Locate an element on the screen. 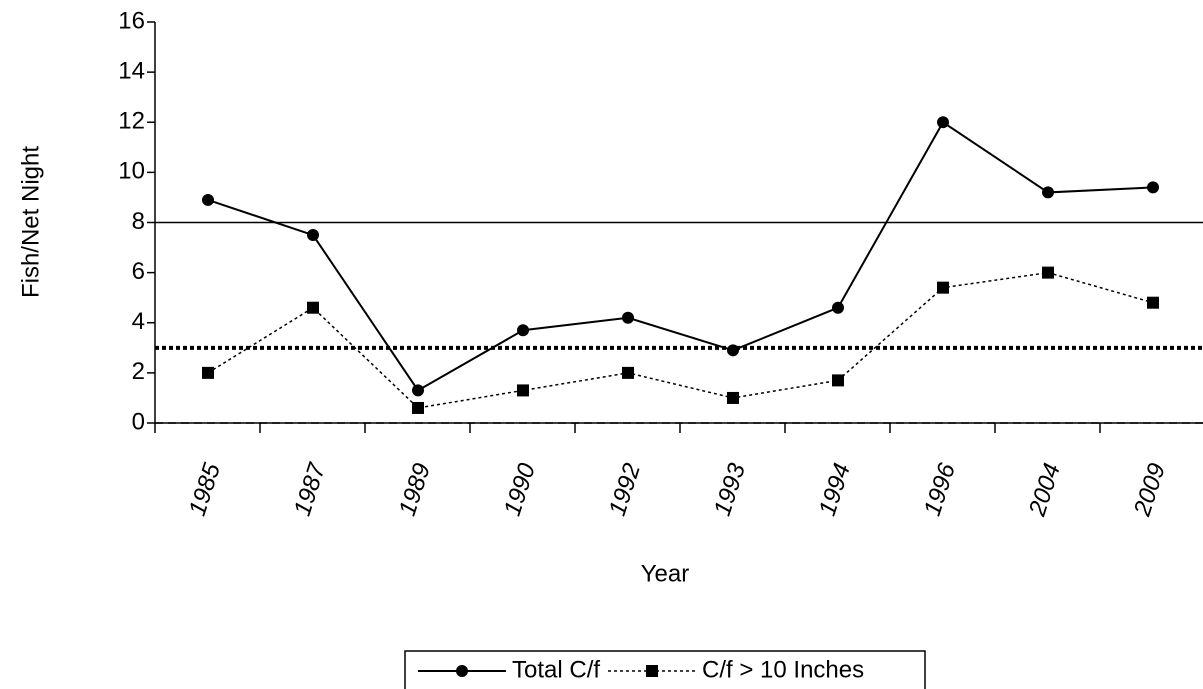  x-tick-label: 1987 is located at coordinates (310, 489).